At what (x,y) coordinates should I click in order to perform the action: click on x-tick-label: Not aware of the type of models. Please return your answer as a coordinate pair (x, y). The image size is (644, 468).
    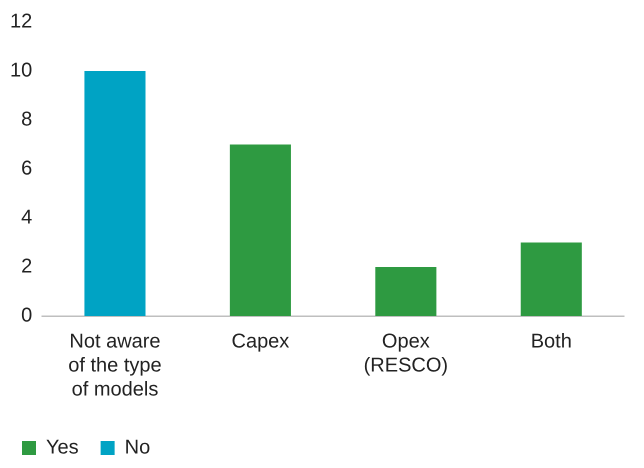
    Looking at the image, I should click on (115, 365).